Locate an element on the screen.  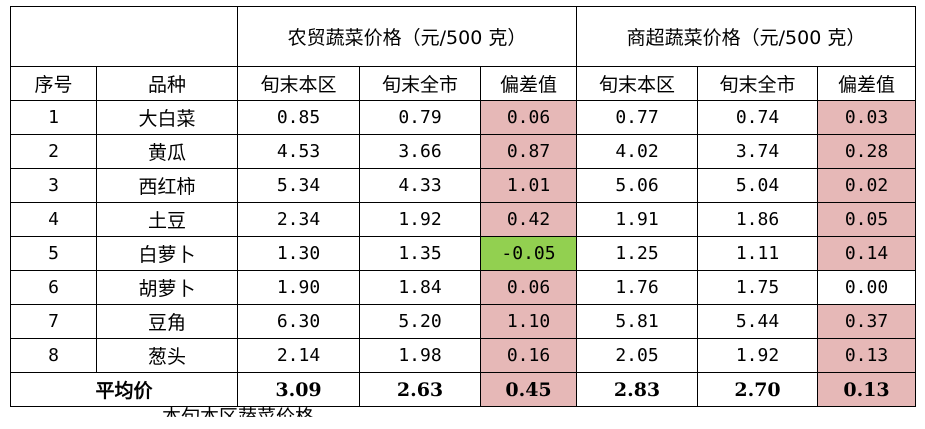
col-index-header: 序号 is located at coordinates (53, 83).